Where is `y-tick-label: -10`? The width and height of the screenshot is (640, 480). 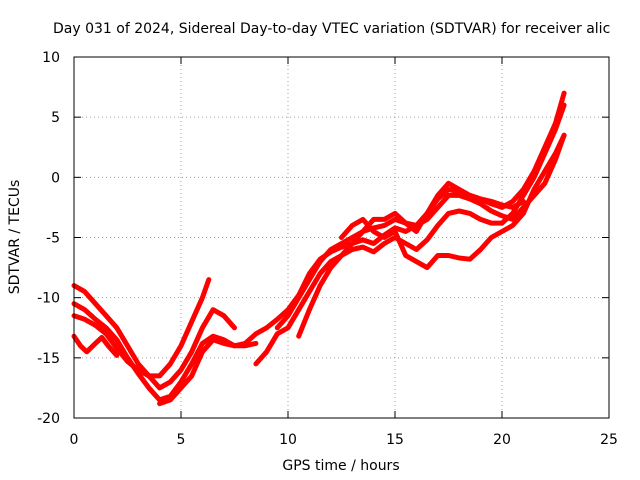 y-tick-label: -10 is located at coordinates (48, 299).